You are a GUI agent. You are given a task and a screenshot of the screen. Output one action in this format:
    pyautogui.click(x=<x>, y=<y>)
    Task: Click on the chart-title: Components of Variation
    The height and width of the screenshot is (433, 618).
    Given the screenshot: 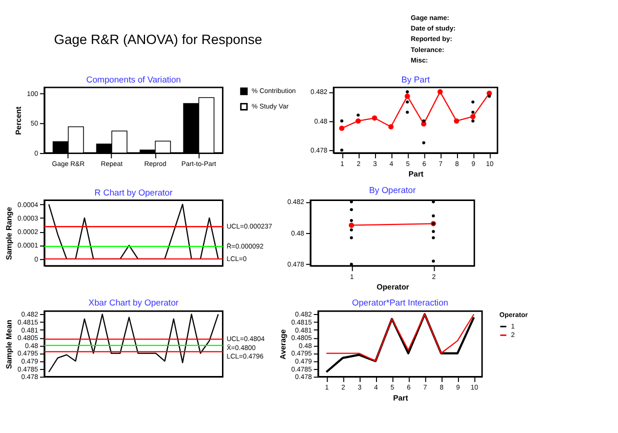 What is the action you would take?
    pyautogui.click(x=134, y=79)
    